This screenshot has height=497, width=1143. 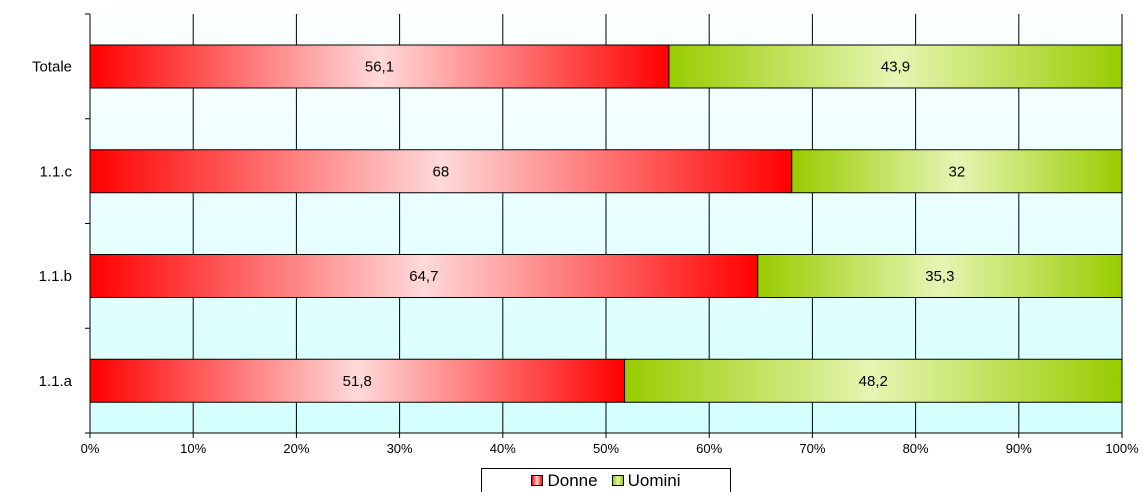 I want to click on data-label-donne: 56,1, so click(x=379, y=67).